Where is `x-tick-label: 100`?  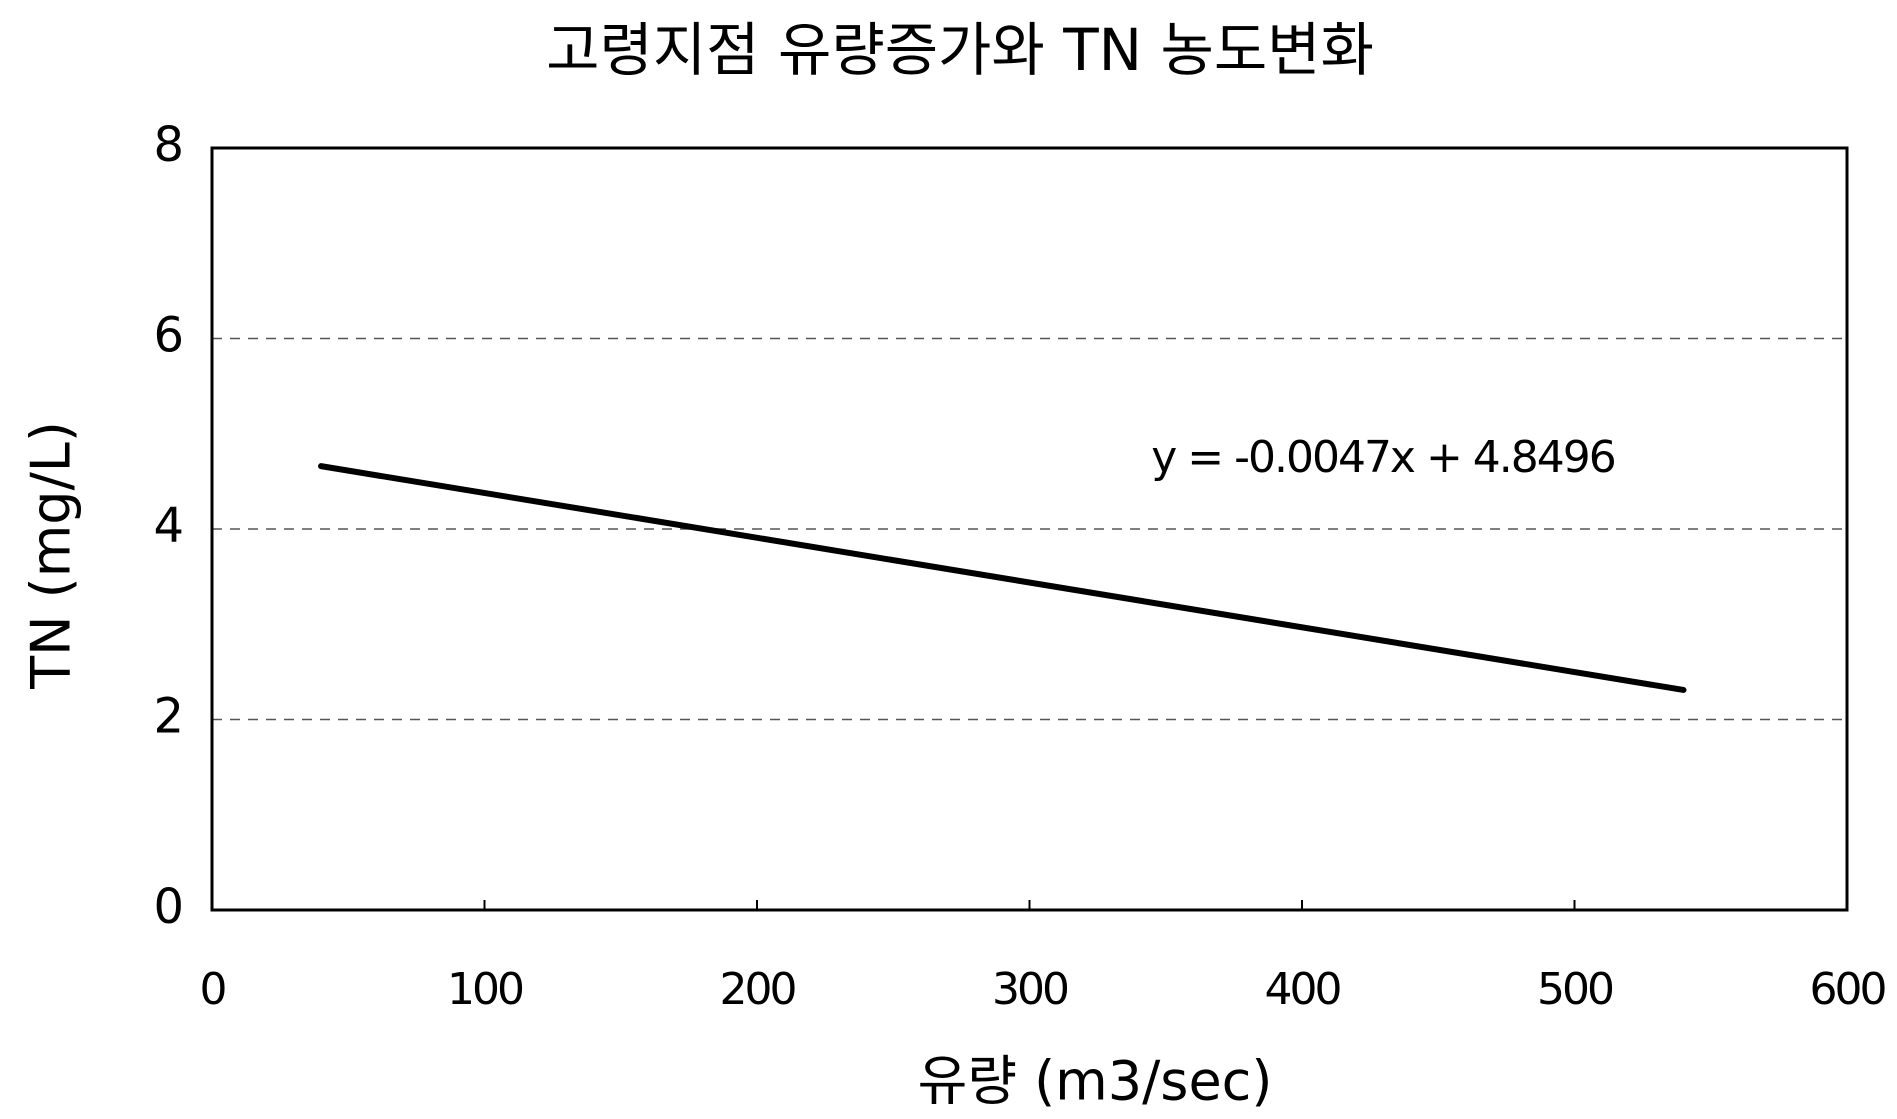 x-tick-label: 100 is located at coordinates (485, 989).